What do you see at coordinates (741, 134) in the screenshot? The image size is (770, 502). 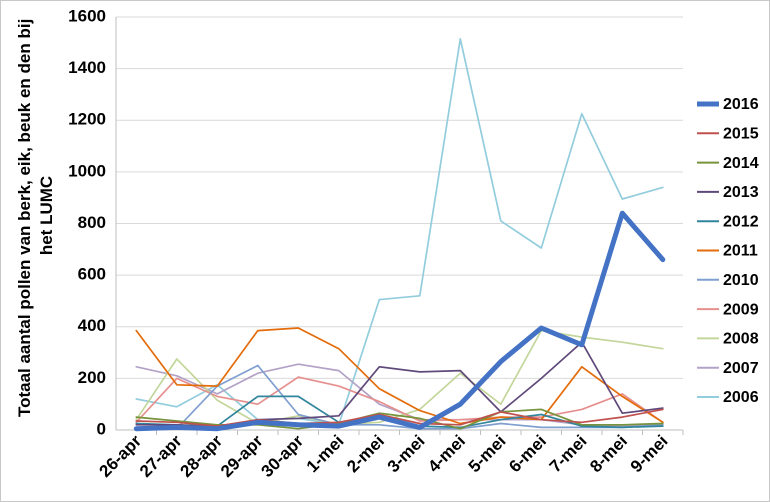 I see `legend-label-2015: 2015` at bounding box center [741, 134].